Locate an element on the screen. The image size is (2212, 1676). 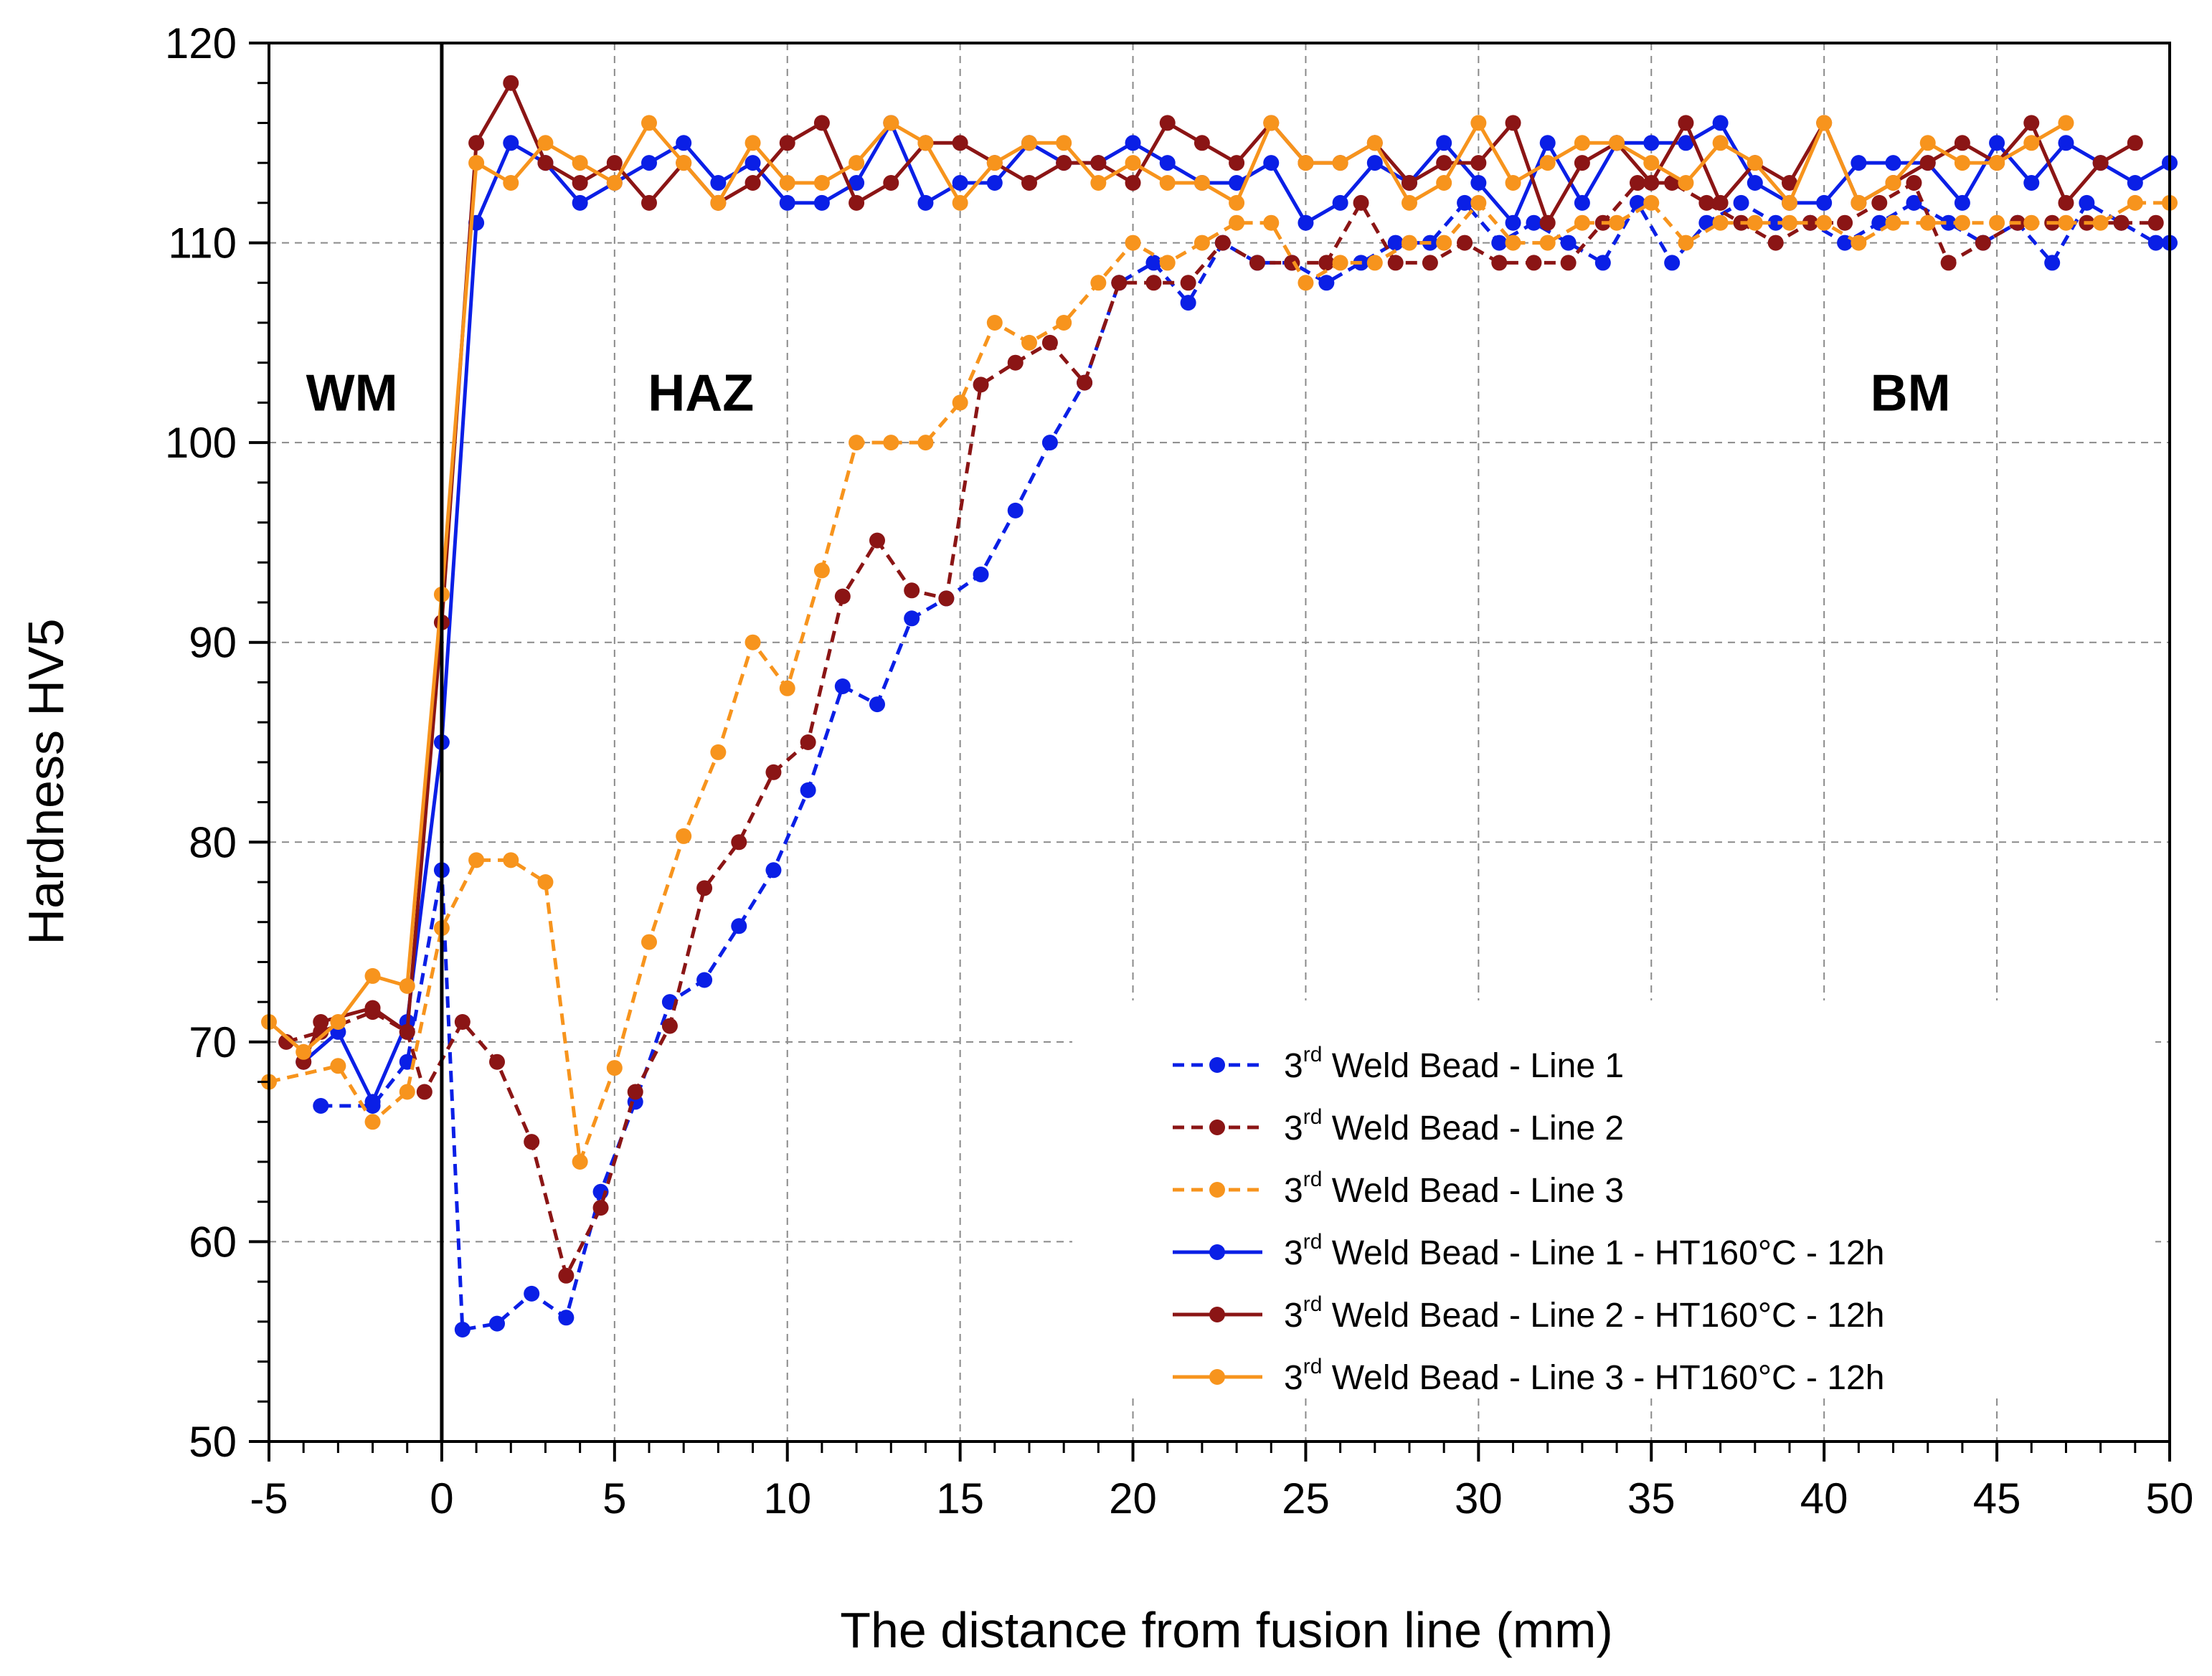
legend-label: 3rd Weld Bead - Line 1 is located at coordinates (1454, 1064).